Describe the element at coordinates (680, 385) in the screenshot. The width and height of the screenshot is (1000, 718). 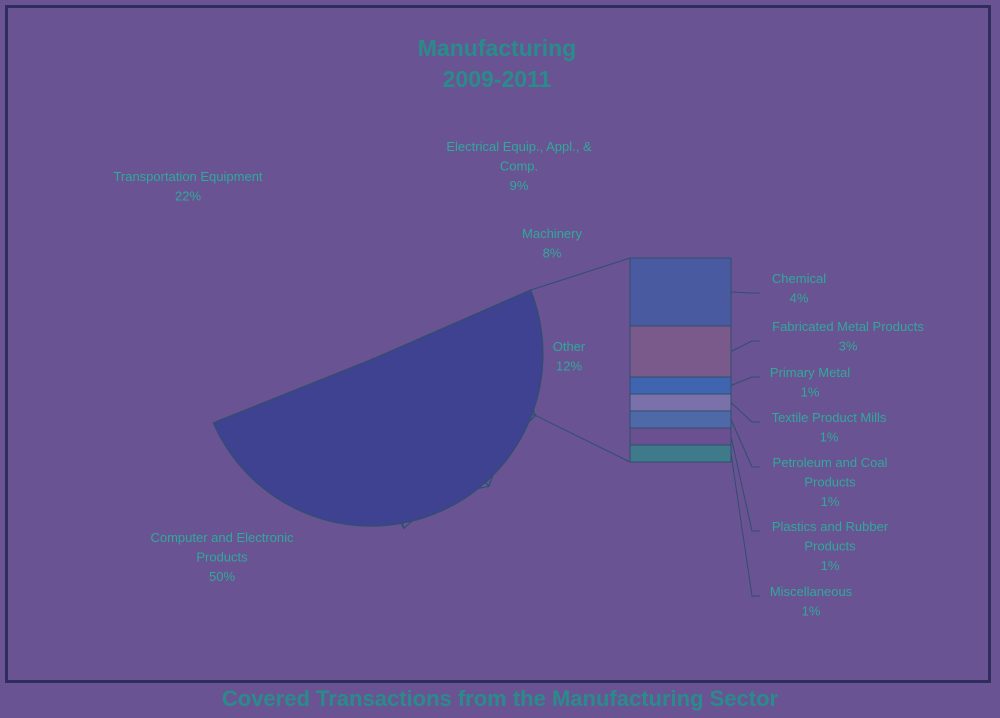
I see `bar-segment-primary-metal` at that location.